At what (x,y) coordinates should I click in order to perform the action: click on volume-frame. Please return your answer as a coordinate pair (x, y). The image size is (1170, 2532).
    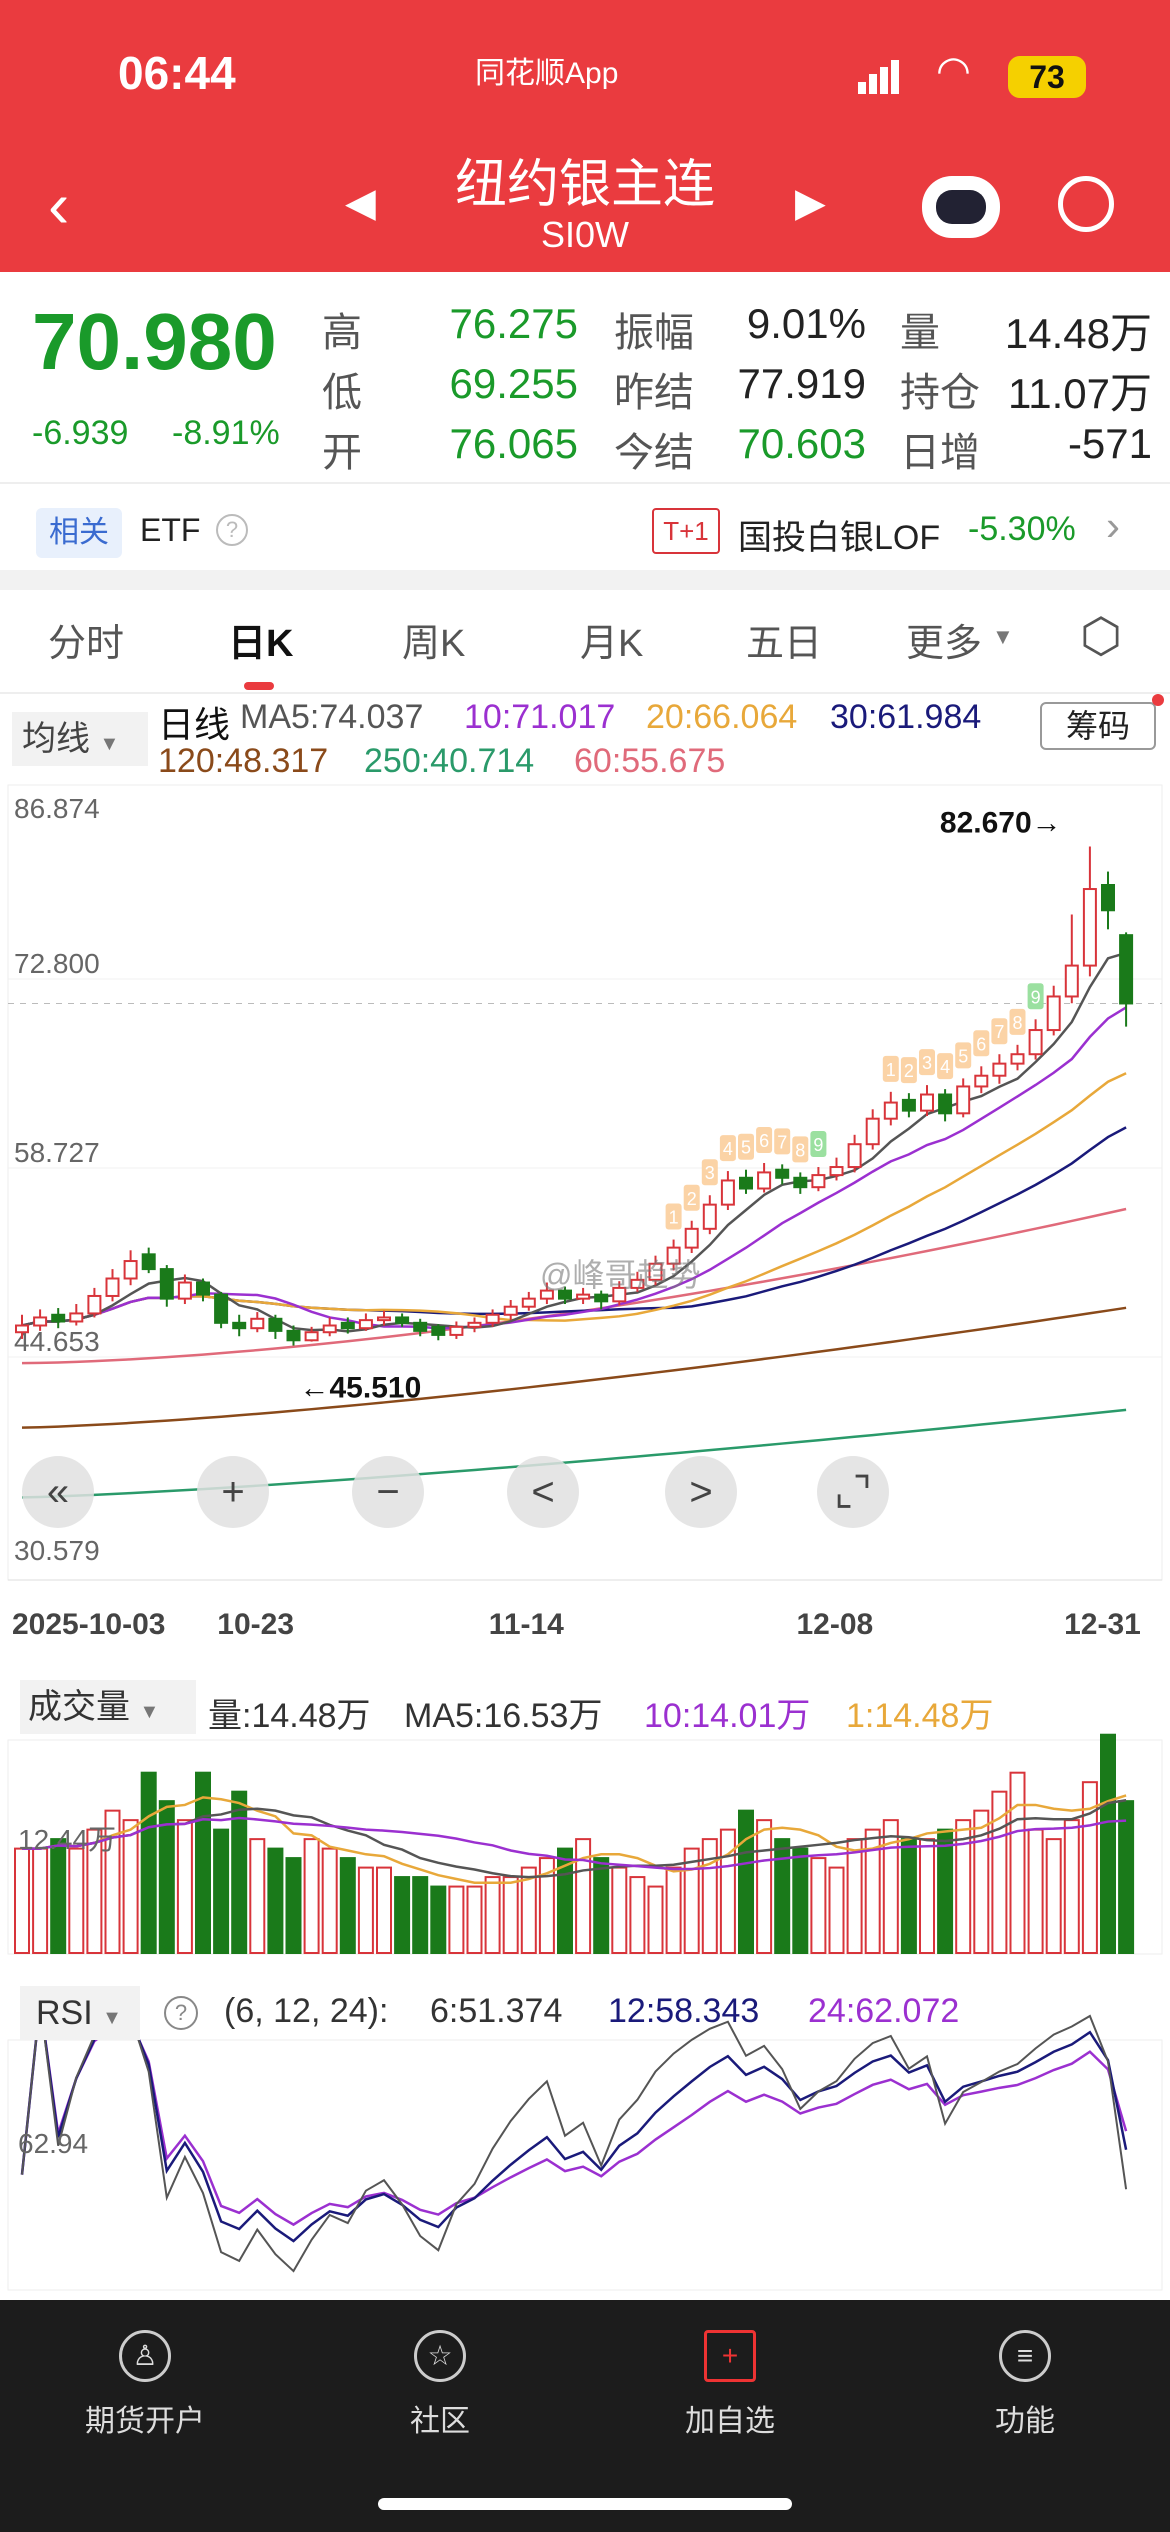
    Looking at the image, I should click on (585, 1847).